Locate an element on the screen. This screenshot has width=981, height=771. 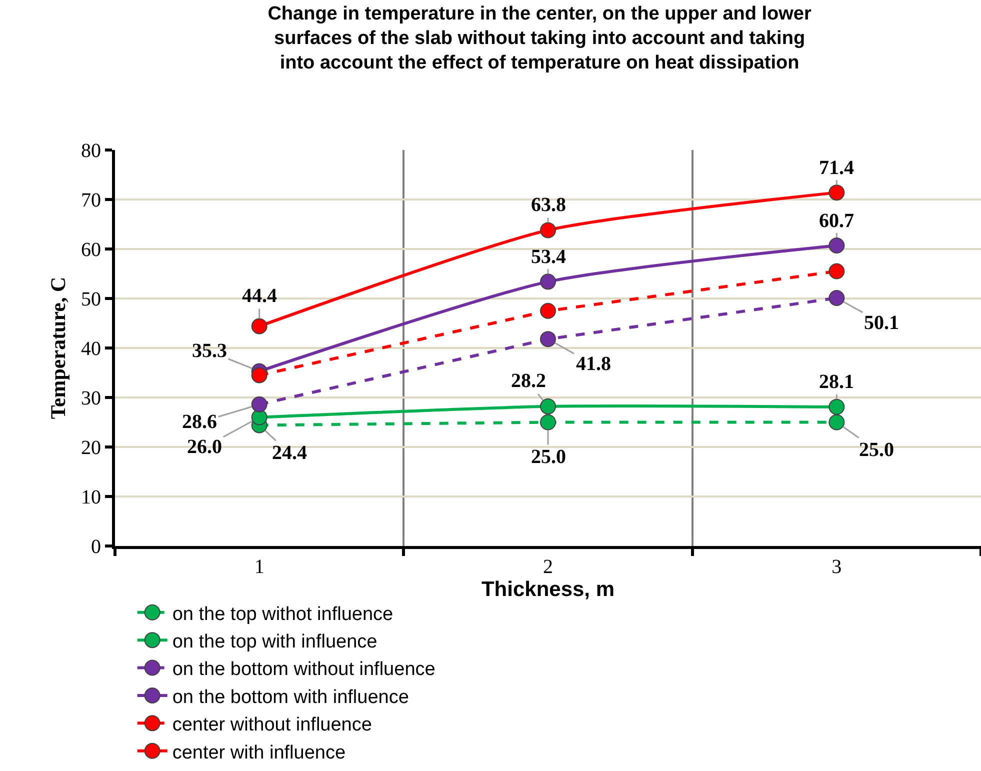
data-label: 60.7 is located at coordinates (836, 221).